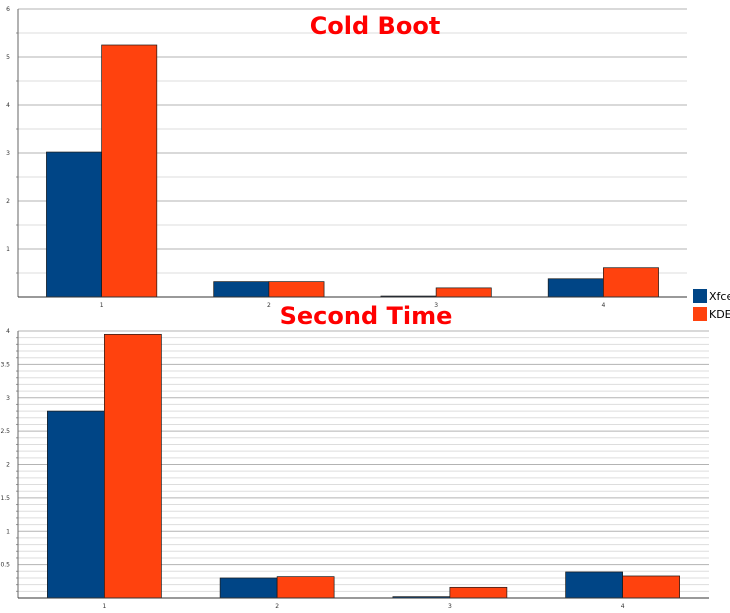  Describe the element at coordinates (366, 316) in the screenshot. I see `chart-title: Second Time` at that location.